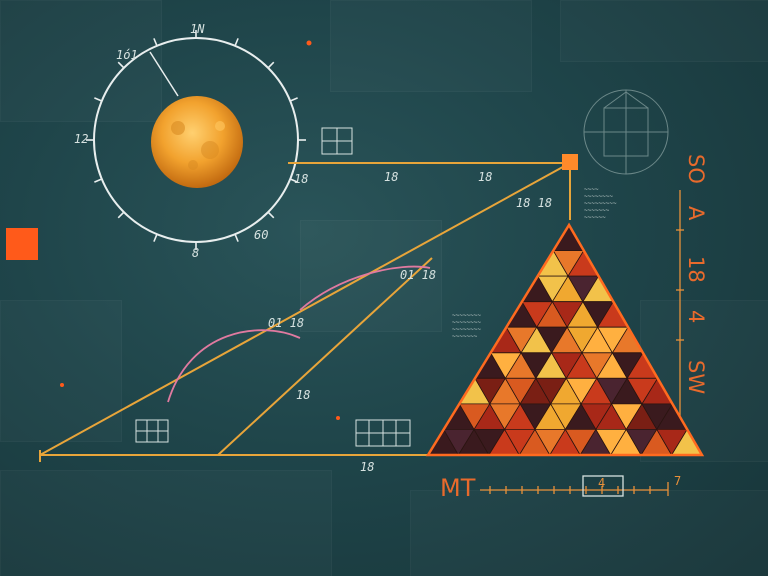 This screenshot has width=768, height=576. What do you see at coordinates (458, 488) in the screenshot?
I see `bottom-label: MT` at bounding box center [458, 488].